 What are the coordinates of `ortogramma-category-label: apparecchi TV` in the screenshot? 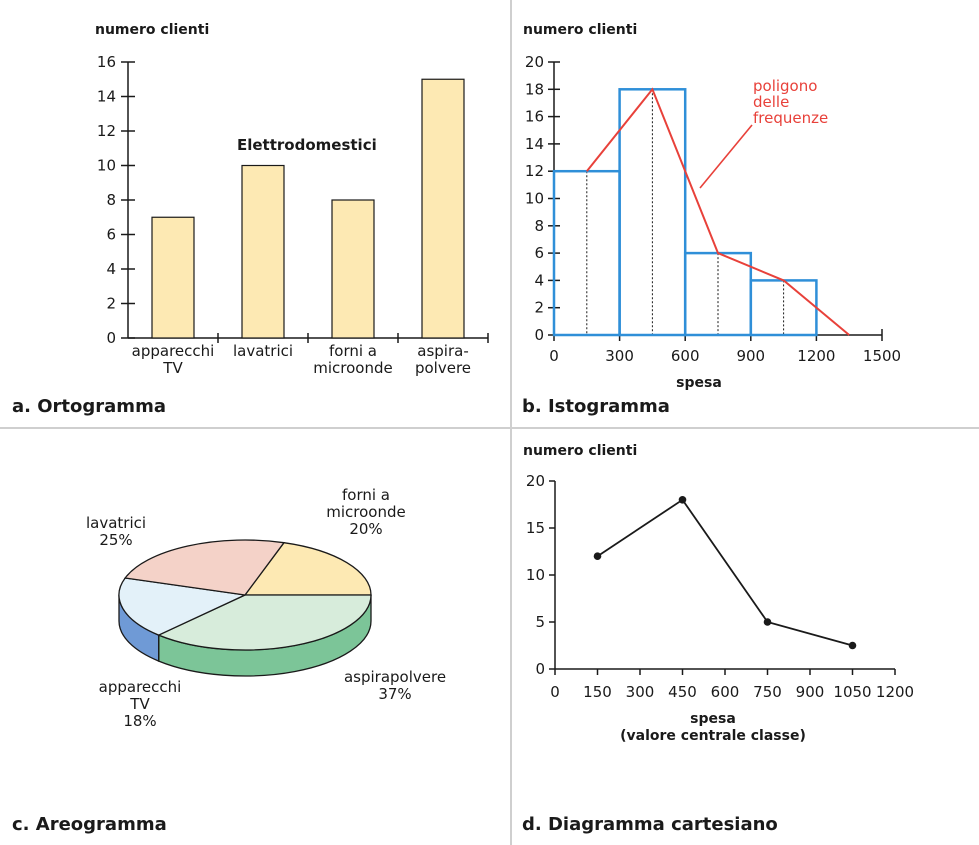 It's located at (173, 359).